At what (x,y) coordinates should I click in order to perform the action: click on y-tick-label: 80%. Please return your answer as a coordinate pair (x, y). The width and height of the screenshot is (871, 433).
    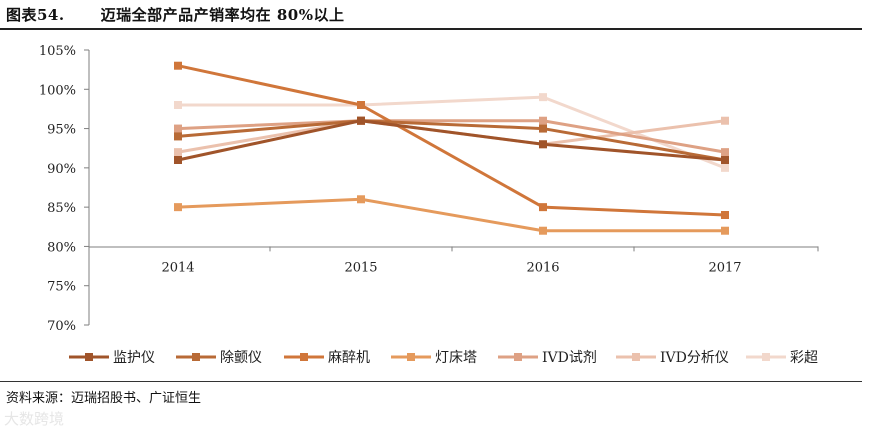
    Looking at the image, I should click on (61, 247).